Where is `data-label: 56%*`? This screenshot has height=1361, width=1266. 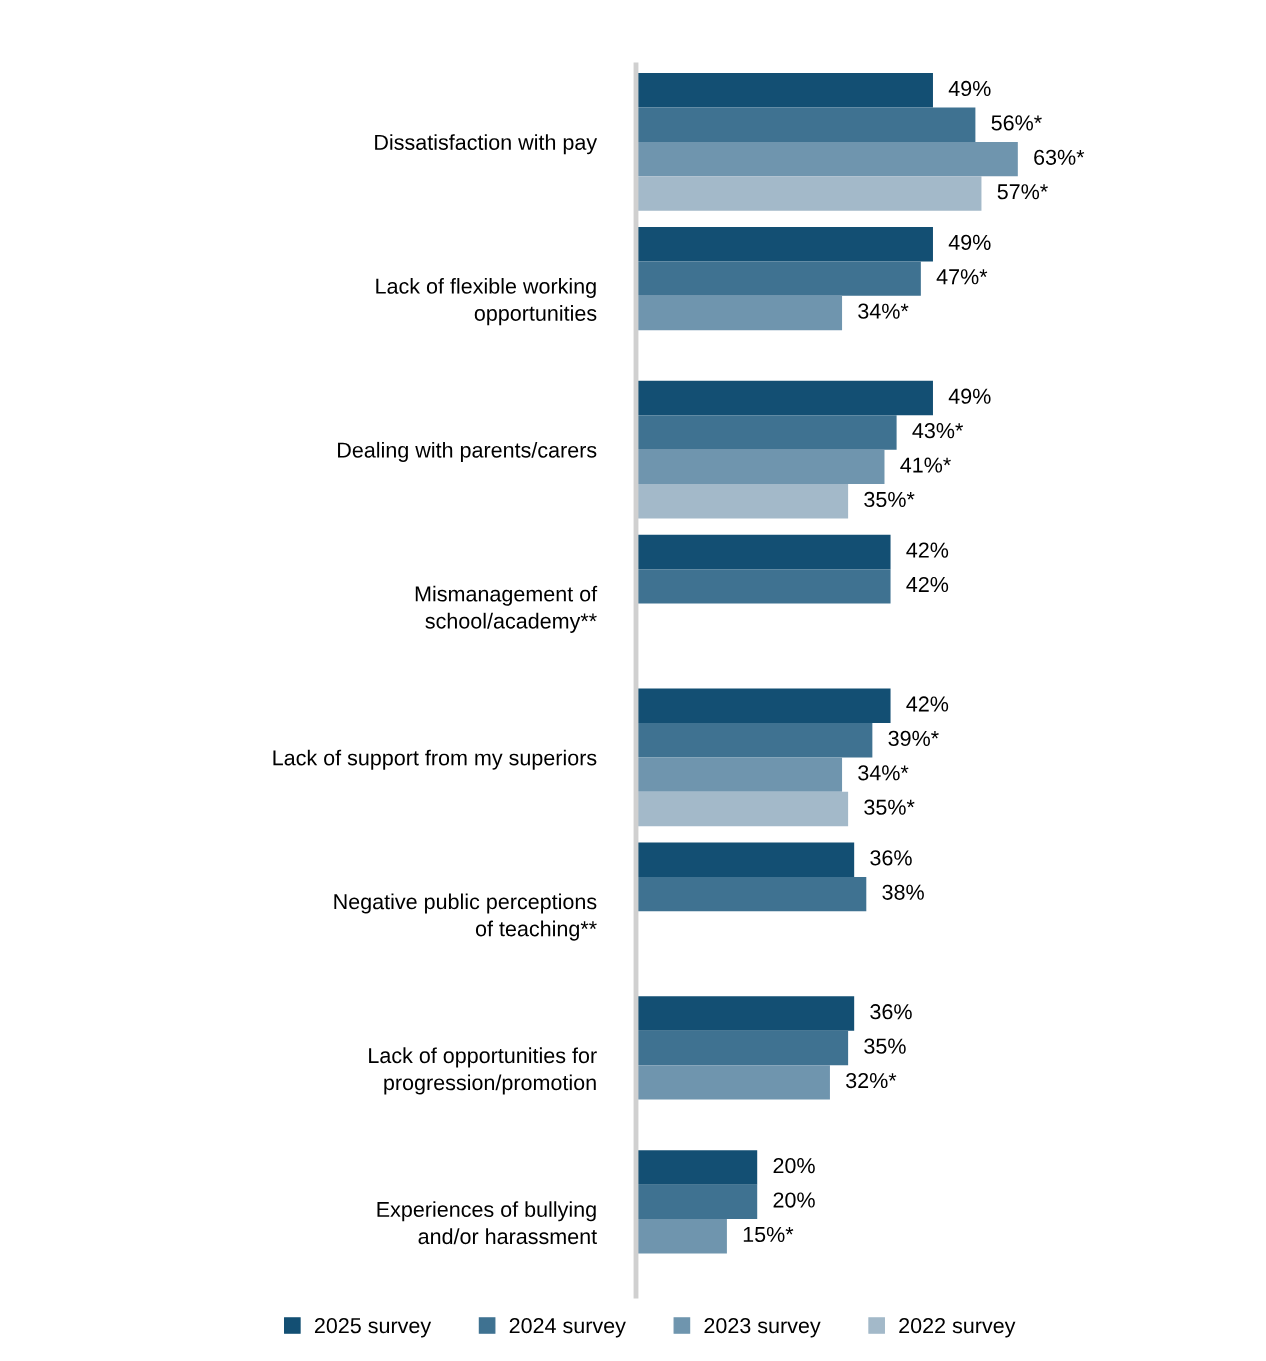 data-label: 56%* is located at coordinates (1016, 123).